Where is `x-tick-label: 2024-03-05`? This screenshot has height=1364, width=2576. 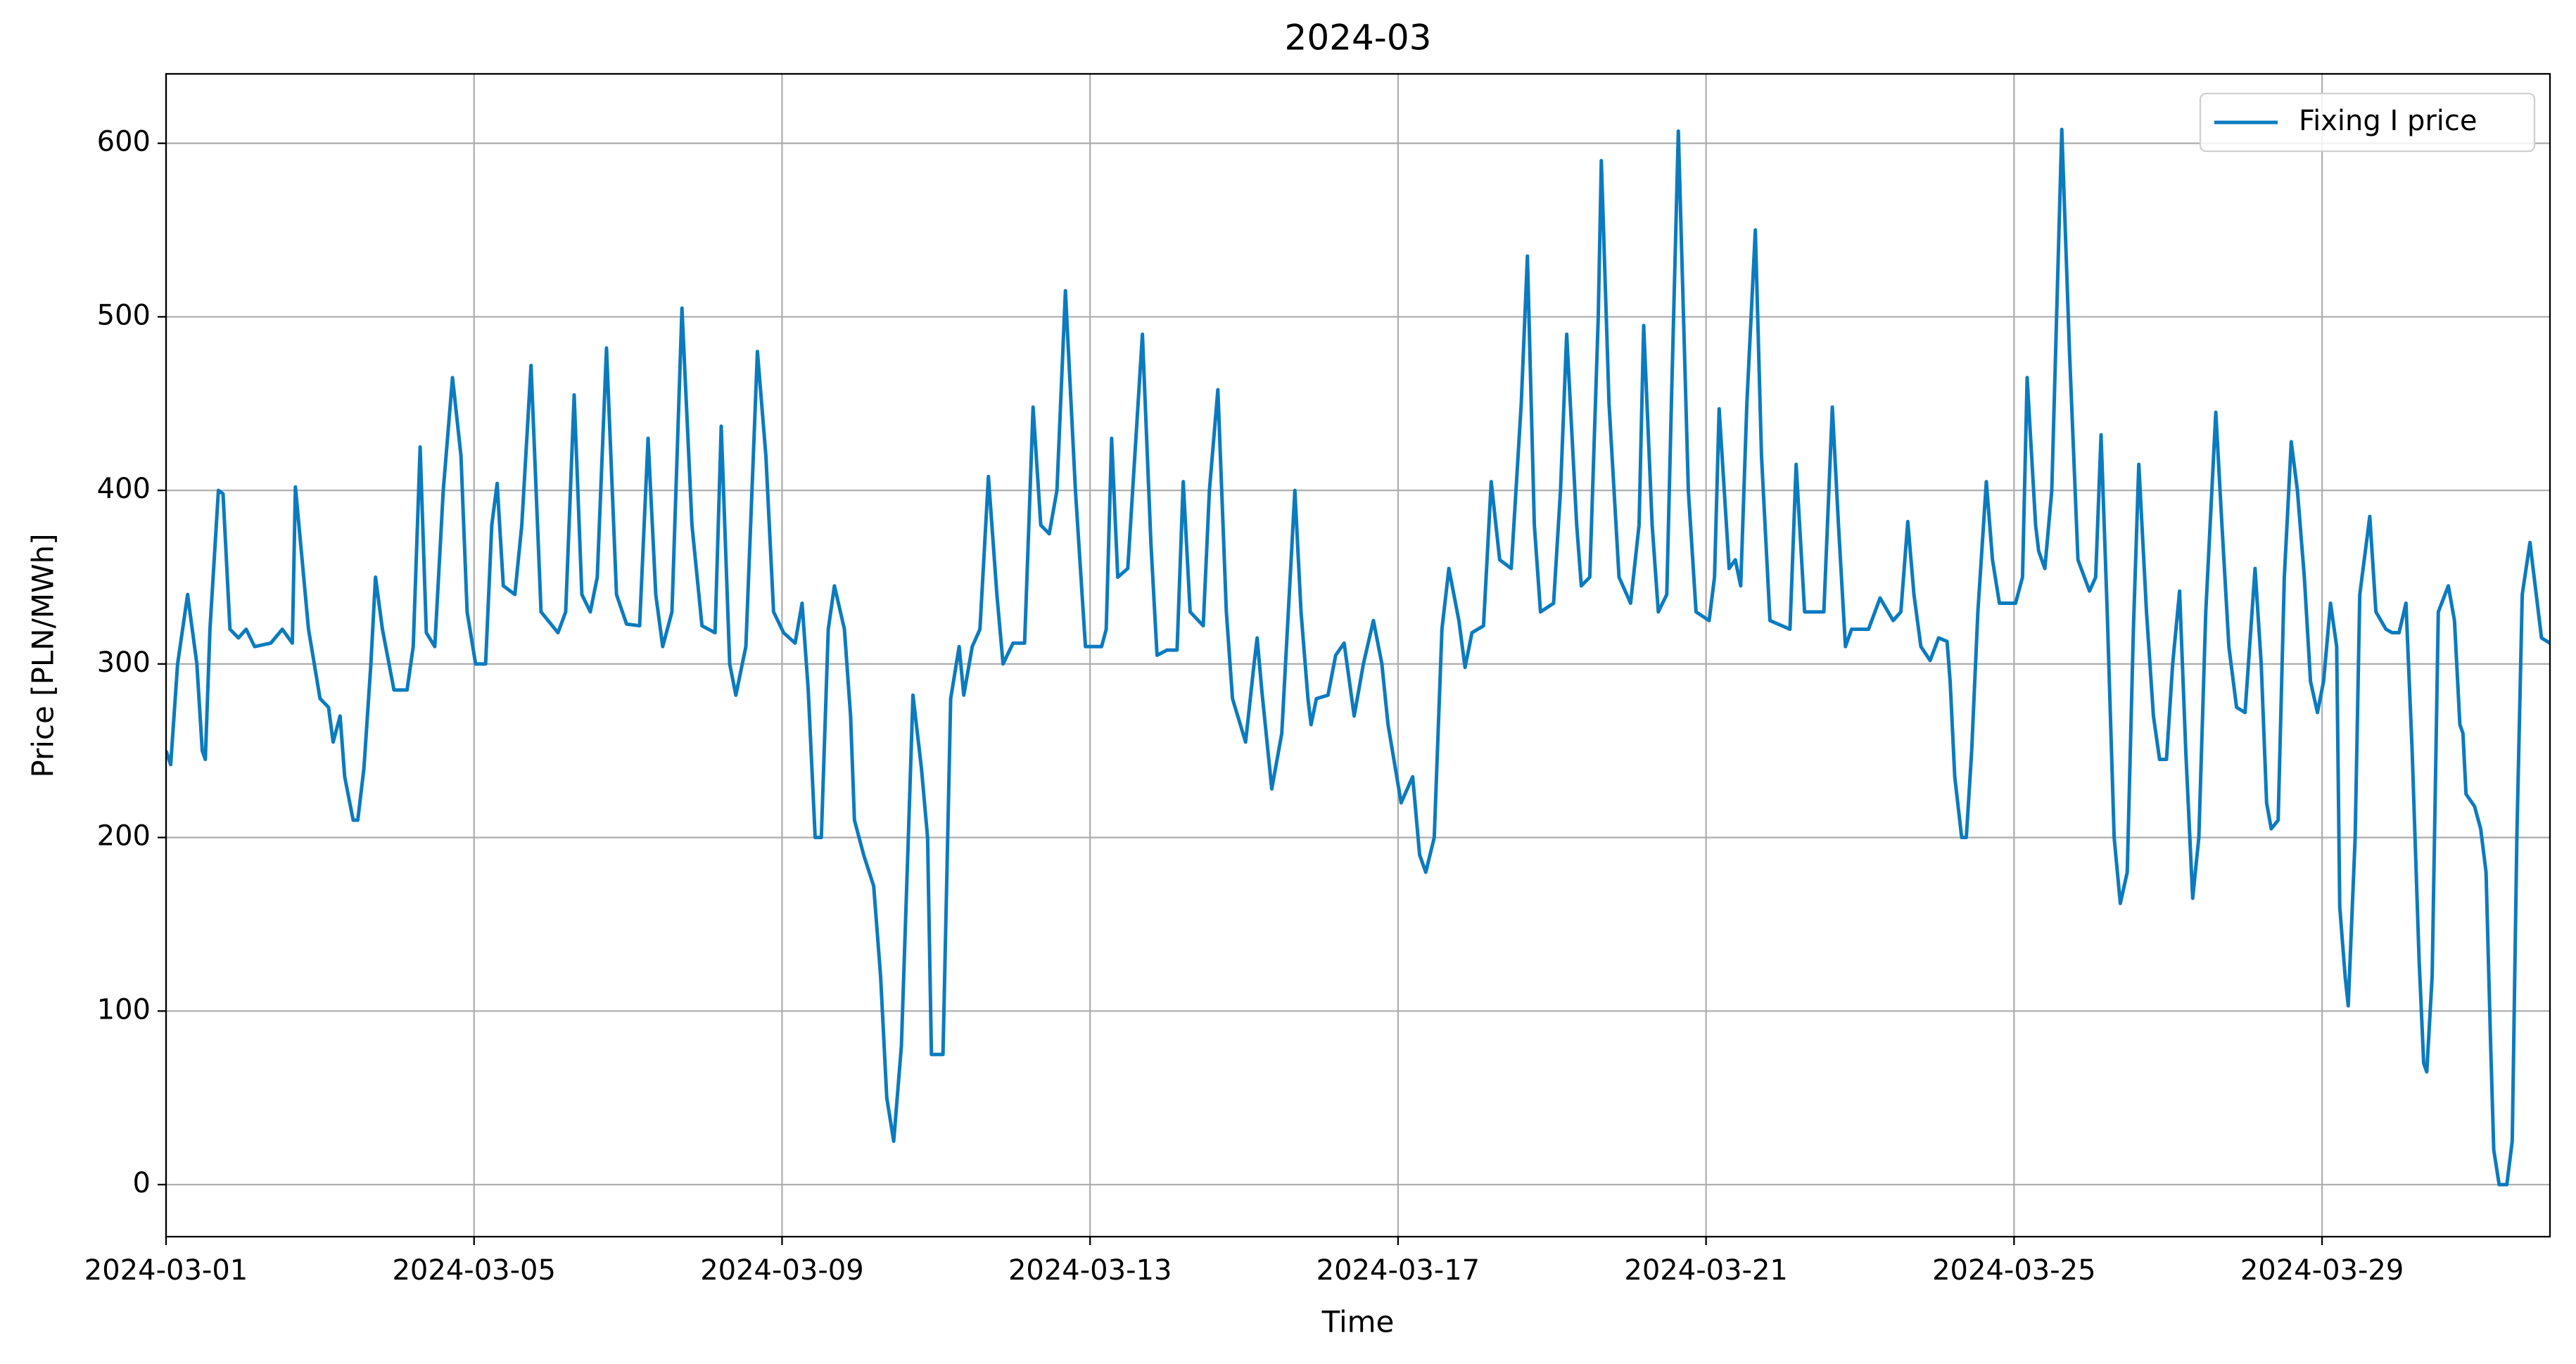
x-tick-label: 2024-03-05 is located at coordinates (473, 1270).